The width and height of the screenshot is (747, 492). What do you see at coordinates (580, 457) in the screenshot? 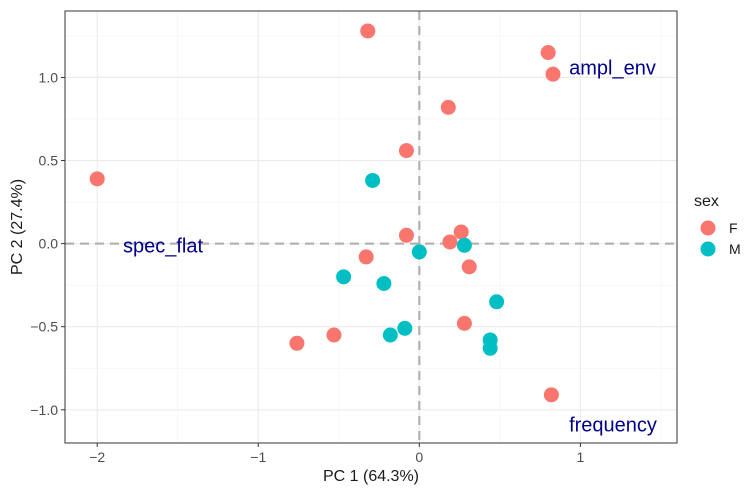
I see `x-tick-label: 1` at bounding box center [580, 457].